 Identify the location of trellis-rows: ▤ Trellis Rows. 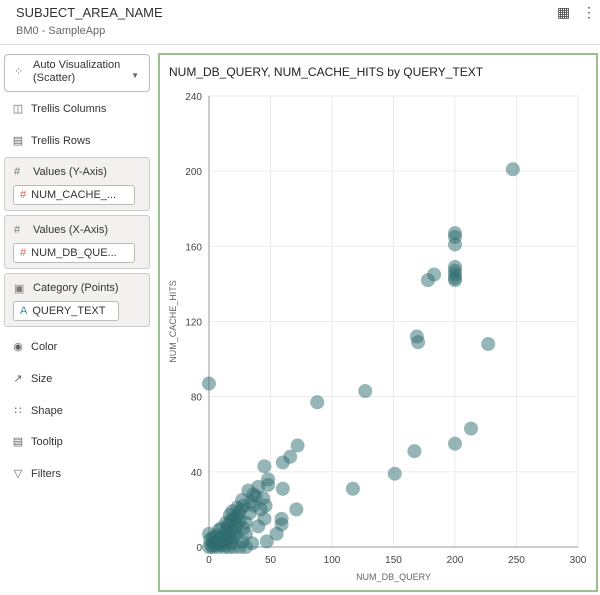
(51, 141).